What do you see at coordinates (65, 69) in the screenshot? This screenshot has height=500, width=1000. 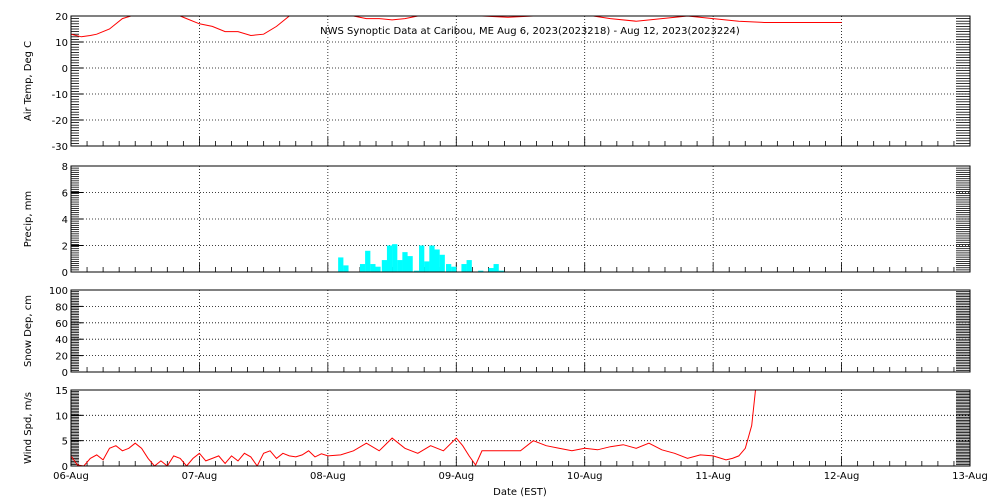 I see `airtemp-ytick-label: 0` at bounding box center [65, 69].